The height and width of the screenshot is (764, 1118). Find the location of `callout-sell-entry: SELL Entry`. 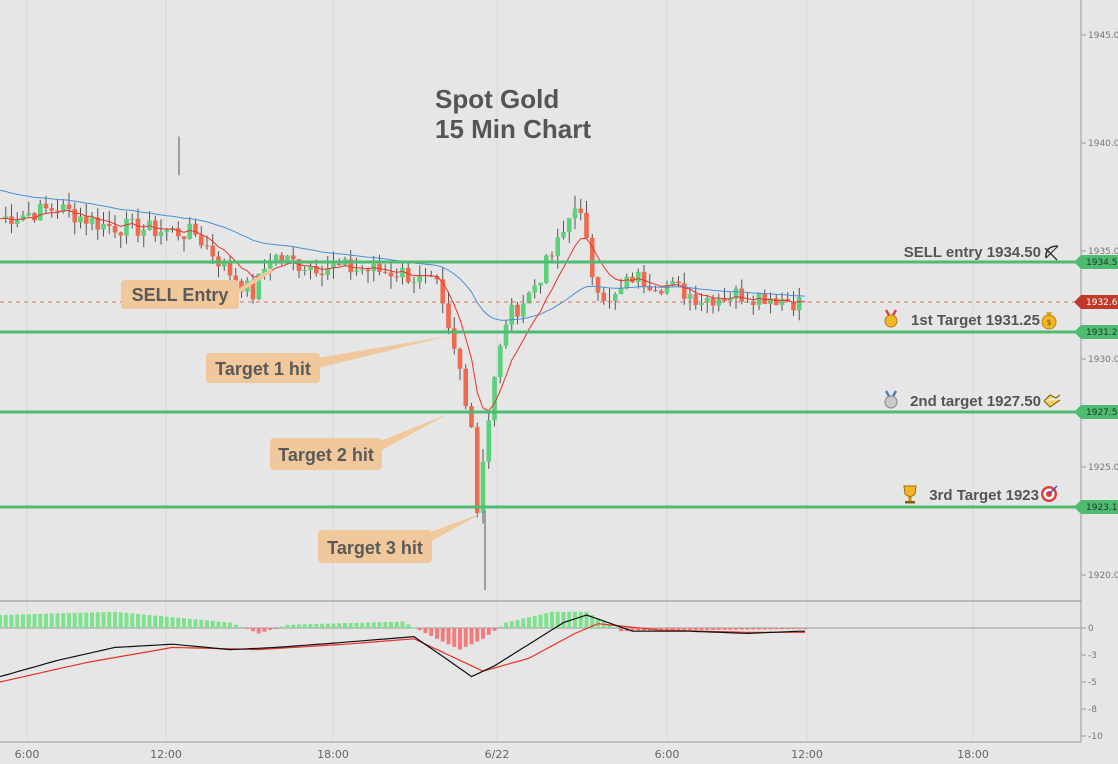

callout-sell-entry: SELL Entry is located at coordinates (197, 288).